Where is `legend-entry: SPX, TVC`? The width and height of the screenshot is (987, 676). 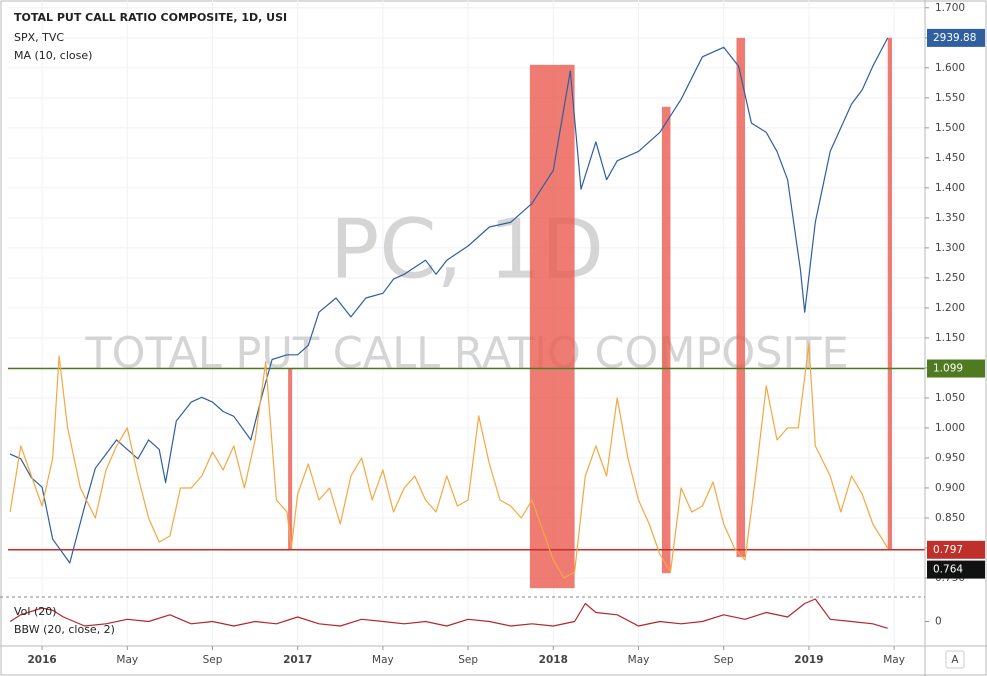 legend-entry: SPX, TVC is located at coordinates (39, 37).